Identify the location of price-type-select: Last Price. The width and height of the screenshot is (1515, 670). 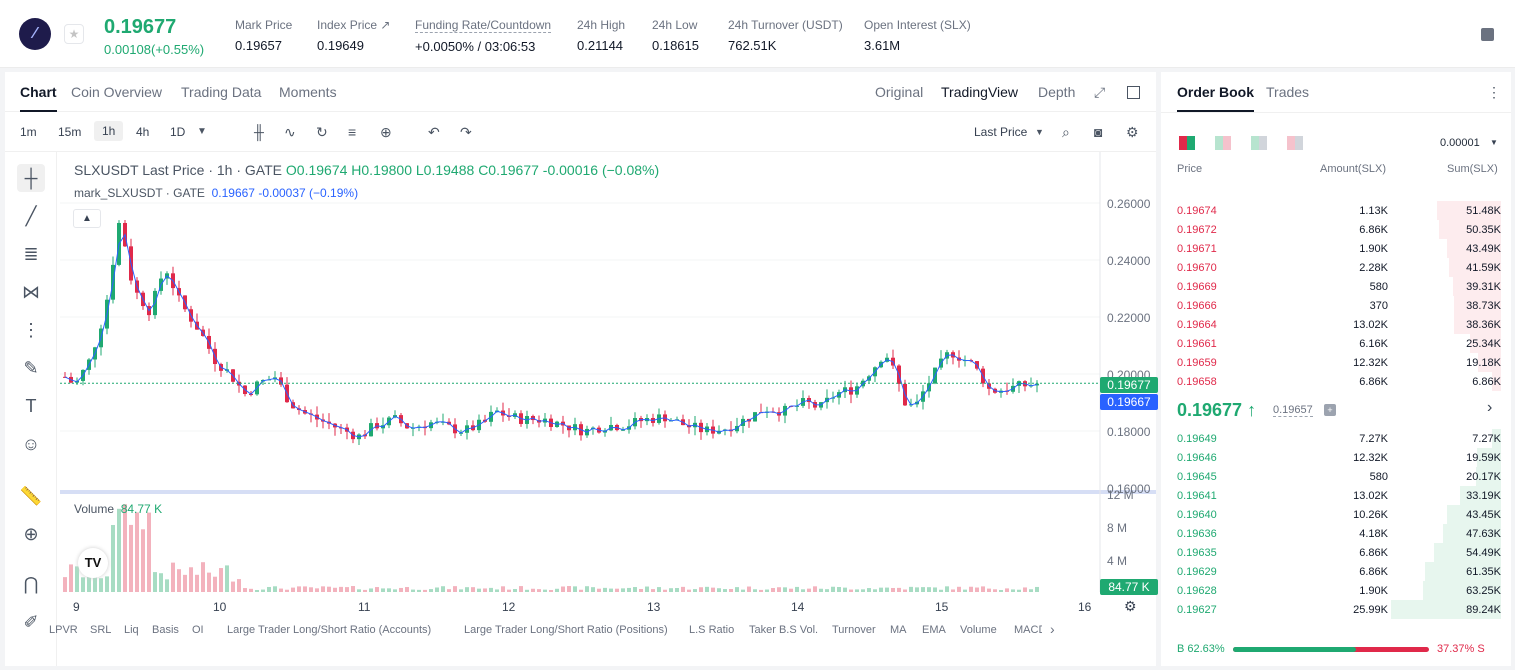
(1001, 132).